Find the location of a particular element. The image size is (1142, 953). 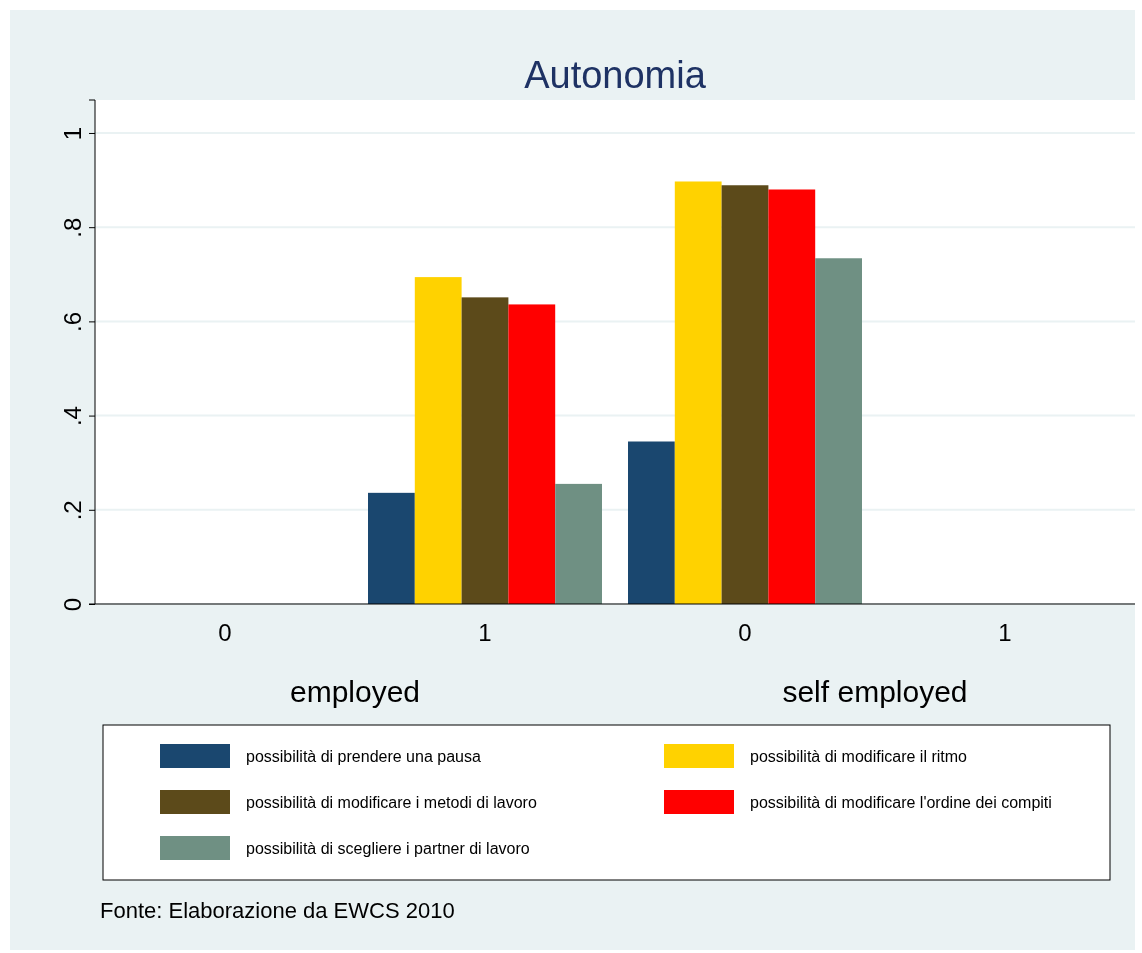

y-tick-label: .4 is located at coordinates (73, 416).